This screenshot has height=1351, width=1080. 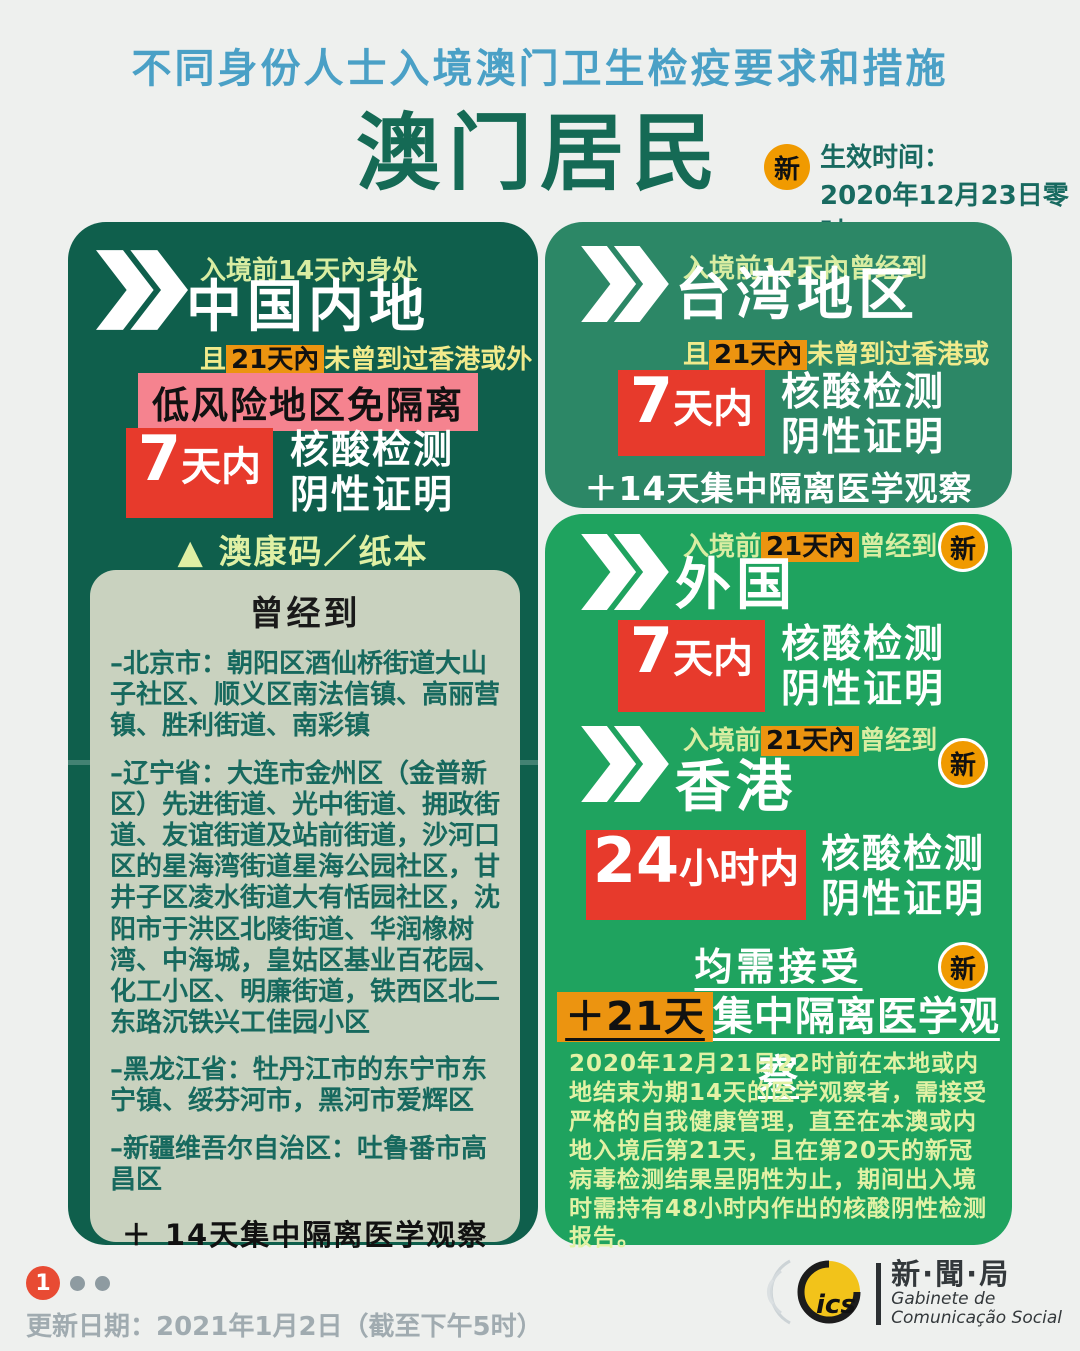 What do you see at coordinates (43, 1283) in the screenshot?
I see `page-number-badge: 1` at bounding box center [43, 1283].